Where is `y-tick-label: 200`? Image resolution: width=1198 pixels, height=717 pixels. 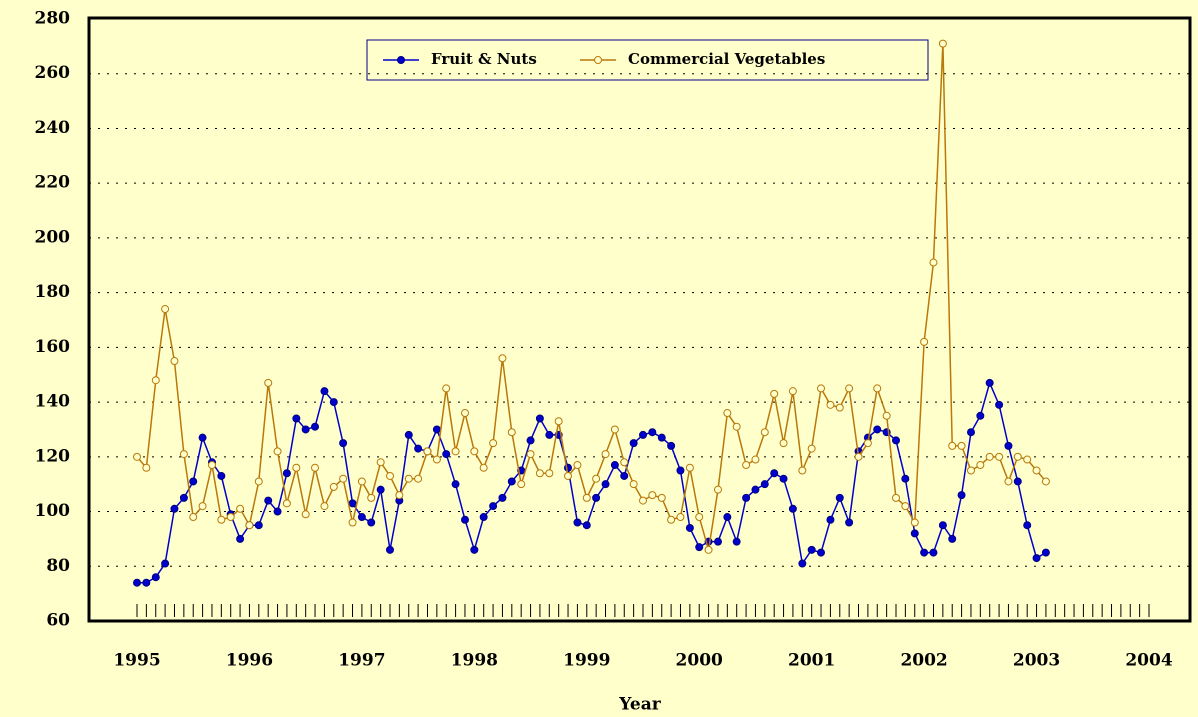
y-tick-label: 200 is located at coordinates (53, 237).